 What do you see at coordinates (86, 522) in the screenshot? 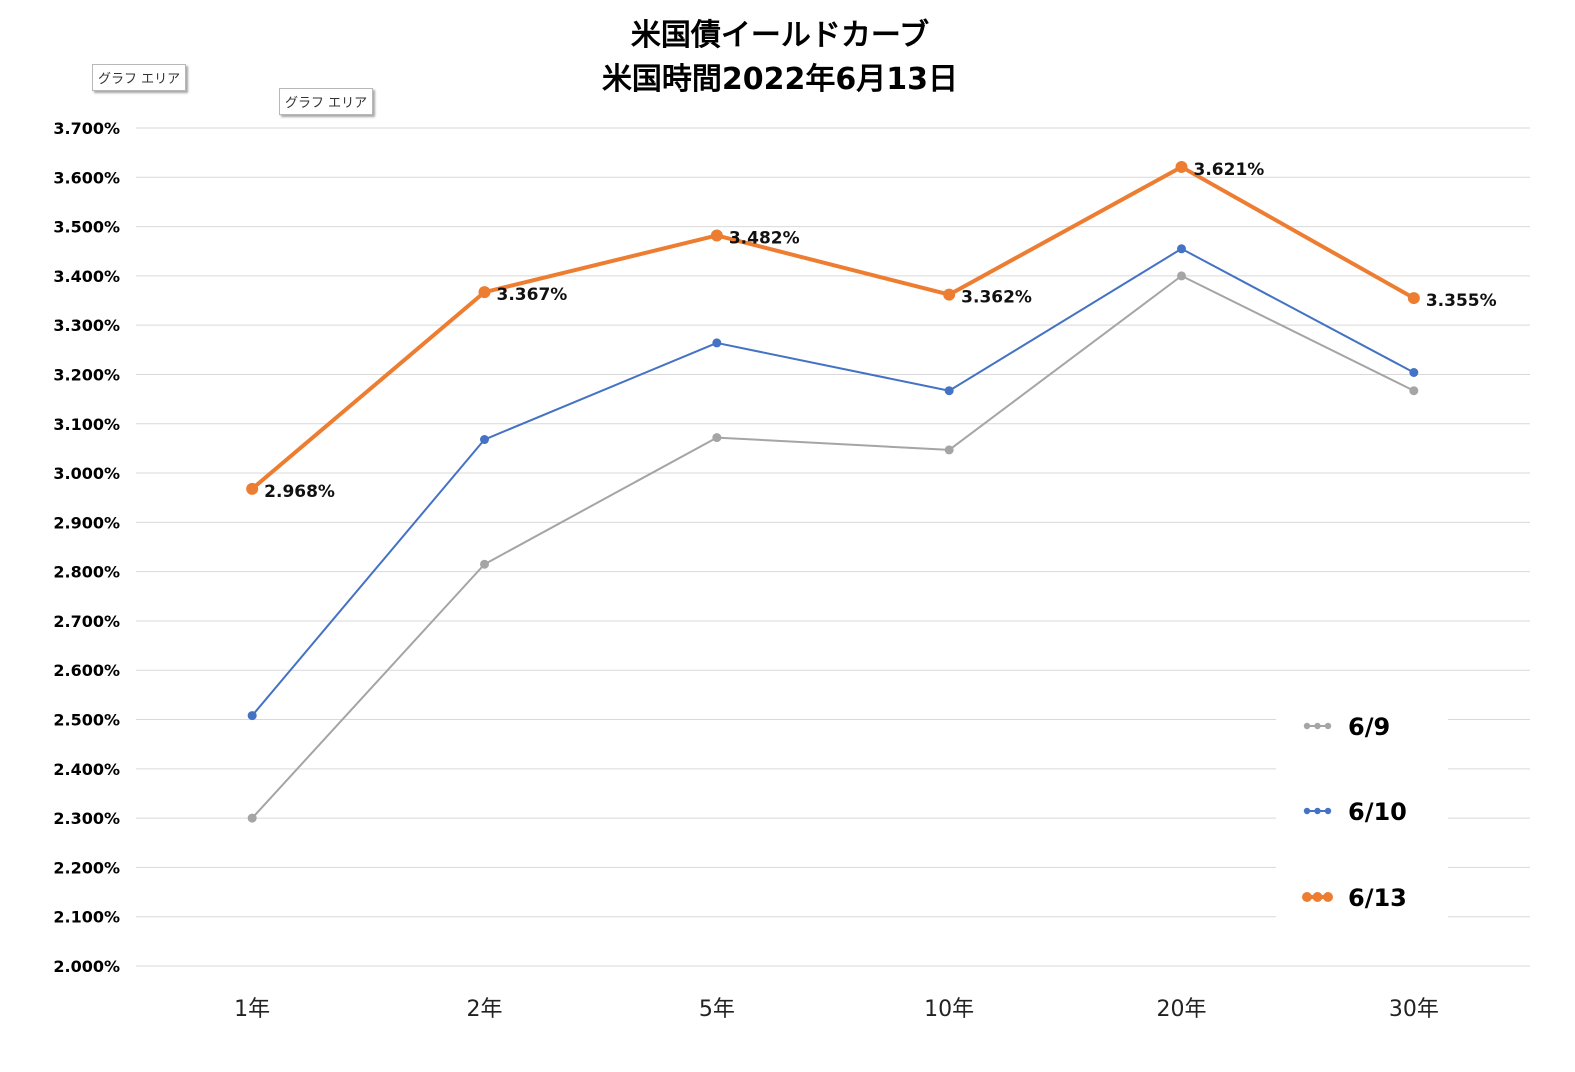
I see `y-tick-label: 2.900%` at bounding box center [86, 522].